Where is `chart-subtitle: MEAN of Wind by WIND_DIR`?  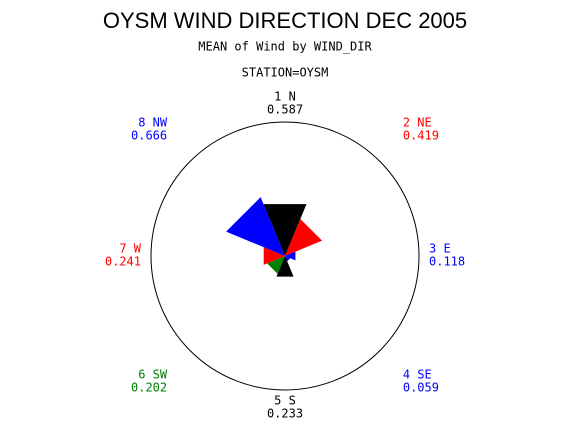
chart-subtitle: MEAN of Wind by WIND_DIR is located at coordinates (285, 47).